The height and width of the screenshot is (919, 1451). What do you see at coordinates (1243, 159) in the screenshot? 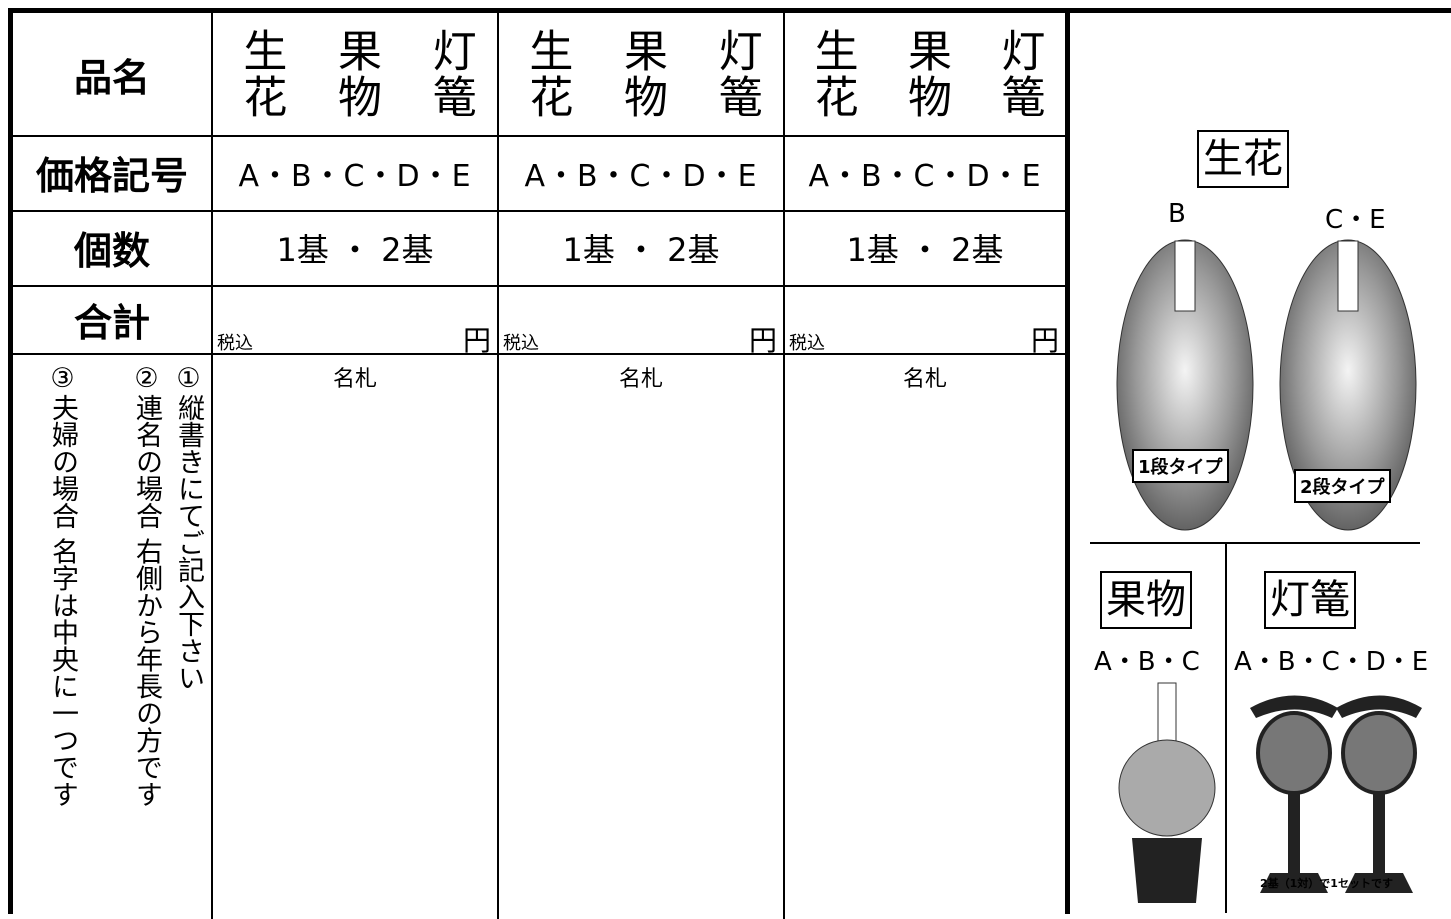
I see `flower-title: 生花` at bounding box center [1243, 159].